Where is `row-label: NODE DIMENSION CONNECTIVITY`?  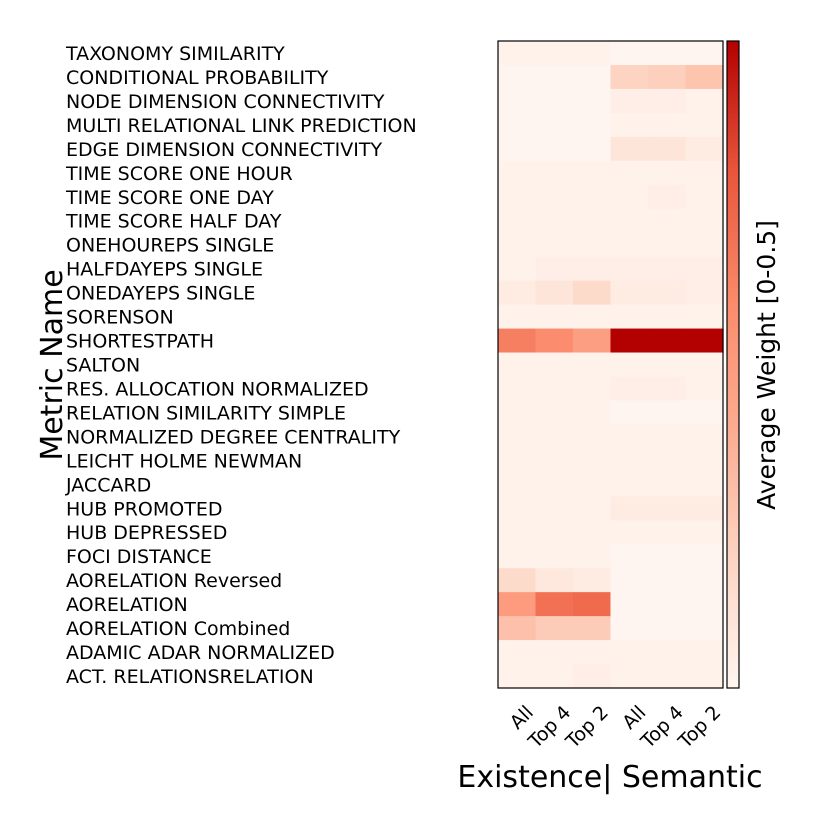 row-label: NODE DIMENSION CONNECTIVITY is located at coordinates (225, 102).